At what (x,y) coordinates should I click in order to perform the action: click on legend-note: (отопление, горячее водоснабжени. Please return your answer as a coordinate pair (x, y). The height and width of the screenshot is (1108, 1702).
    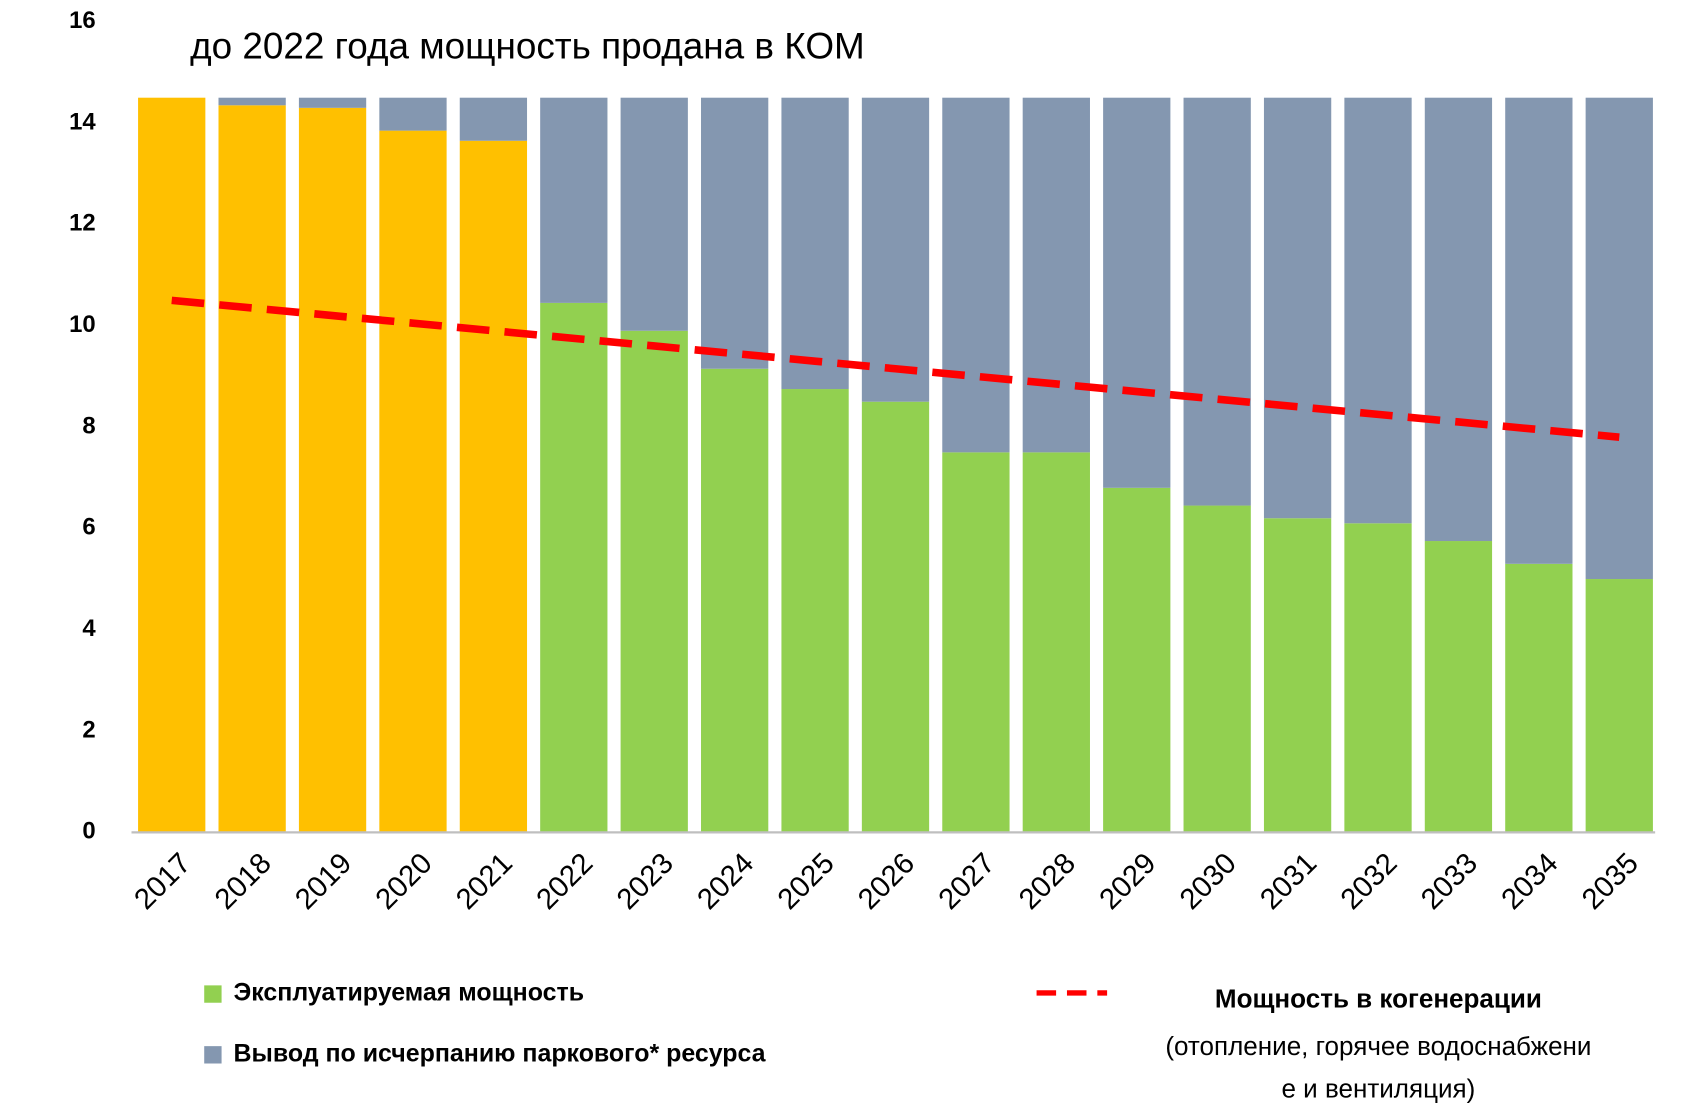
    Looking at the image, I should click on (1378, 1046).